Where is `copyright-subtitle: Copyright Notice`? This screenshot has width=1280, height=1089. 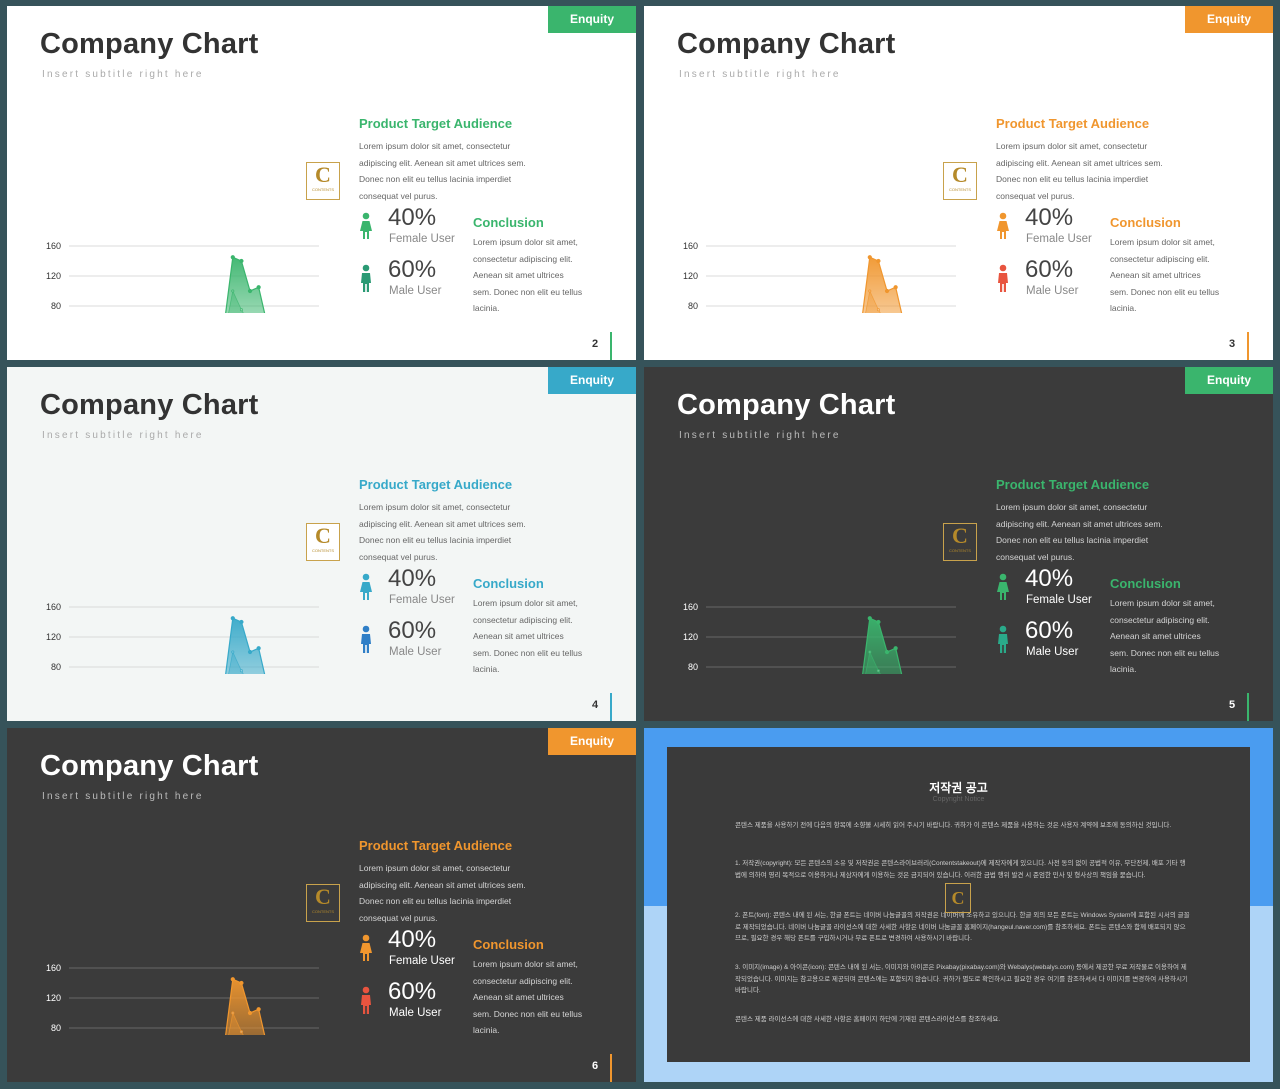
copyright-subtitle: Copyright Notice is located at coordinates (958, 799).